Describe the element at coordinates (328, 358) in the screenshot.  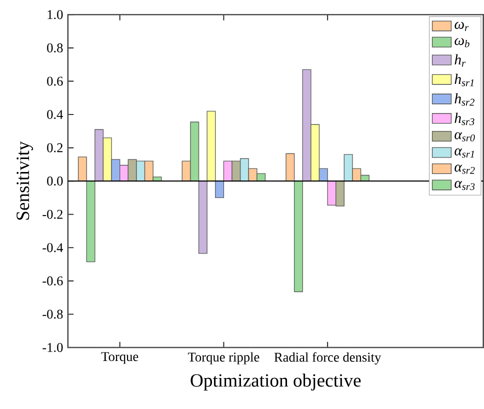
I see `x-tick-label: Radial force density` at that location.